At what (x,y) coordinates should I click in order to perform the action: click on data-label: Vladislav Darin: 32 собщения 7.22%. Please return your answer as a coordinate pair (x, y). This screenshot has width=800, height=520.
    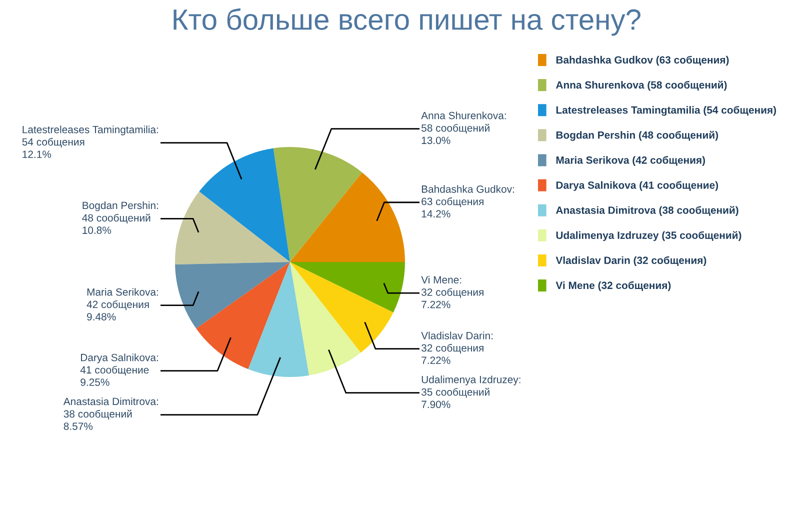
    Looking at the image, I should click on (457, 348).